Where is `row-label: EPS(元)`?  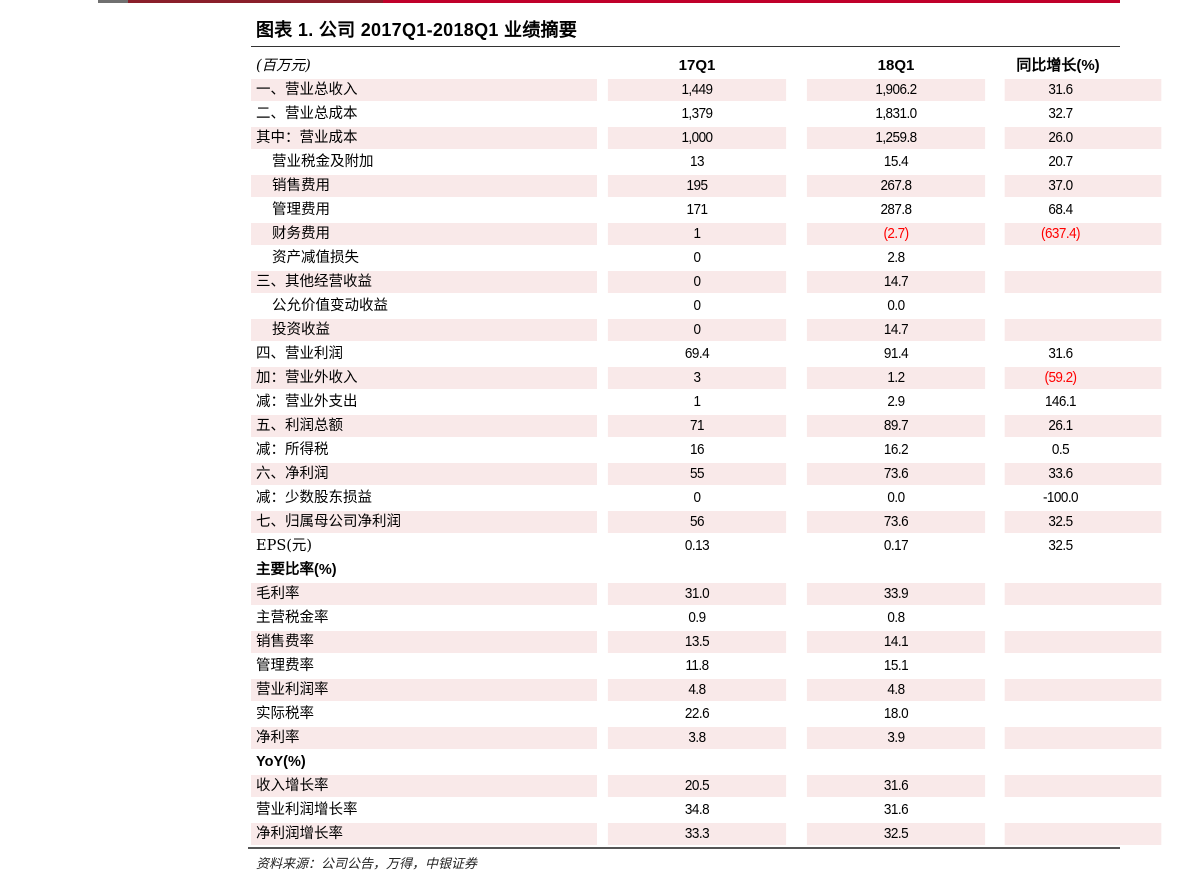 row-label: EPS(元) is located at coordinates (284, 546).